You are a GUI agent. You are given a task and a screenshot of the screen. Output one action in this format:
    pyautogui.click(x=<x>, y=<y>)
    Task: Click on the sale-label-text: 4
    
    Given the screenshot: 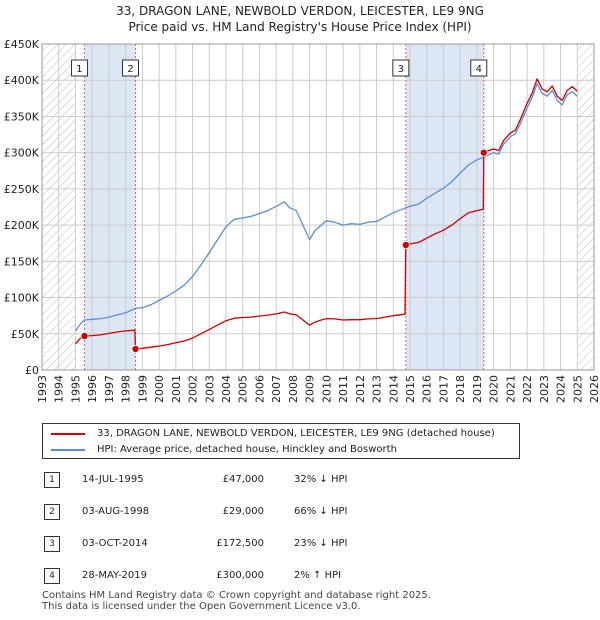 What is the action you would take?
    pyautogui.click(x=479, y=69)
    